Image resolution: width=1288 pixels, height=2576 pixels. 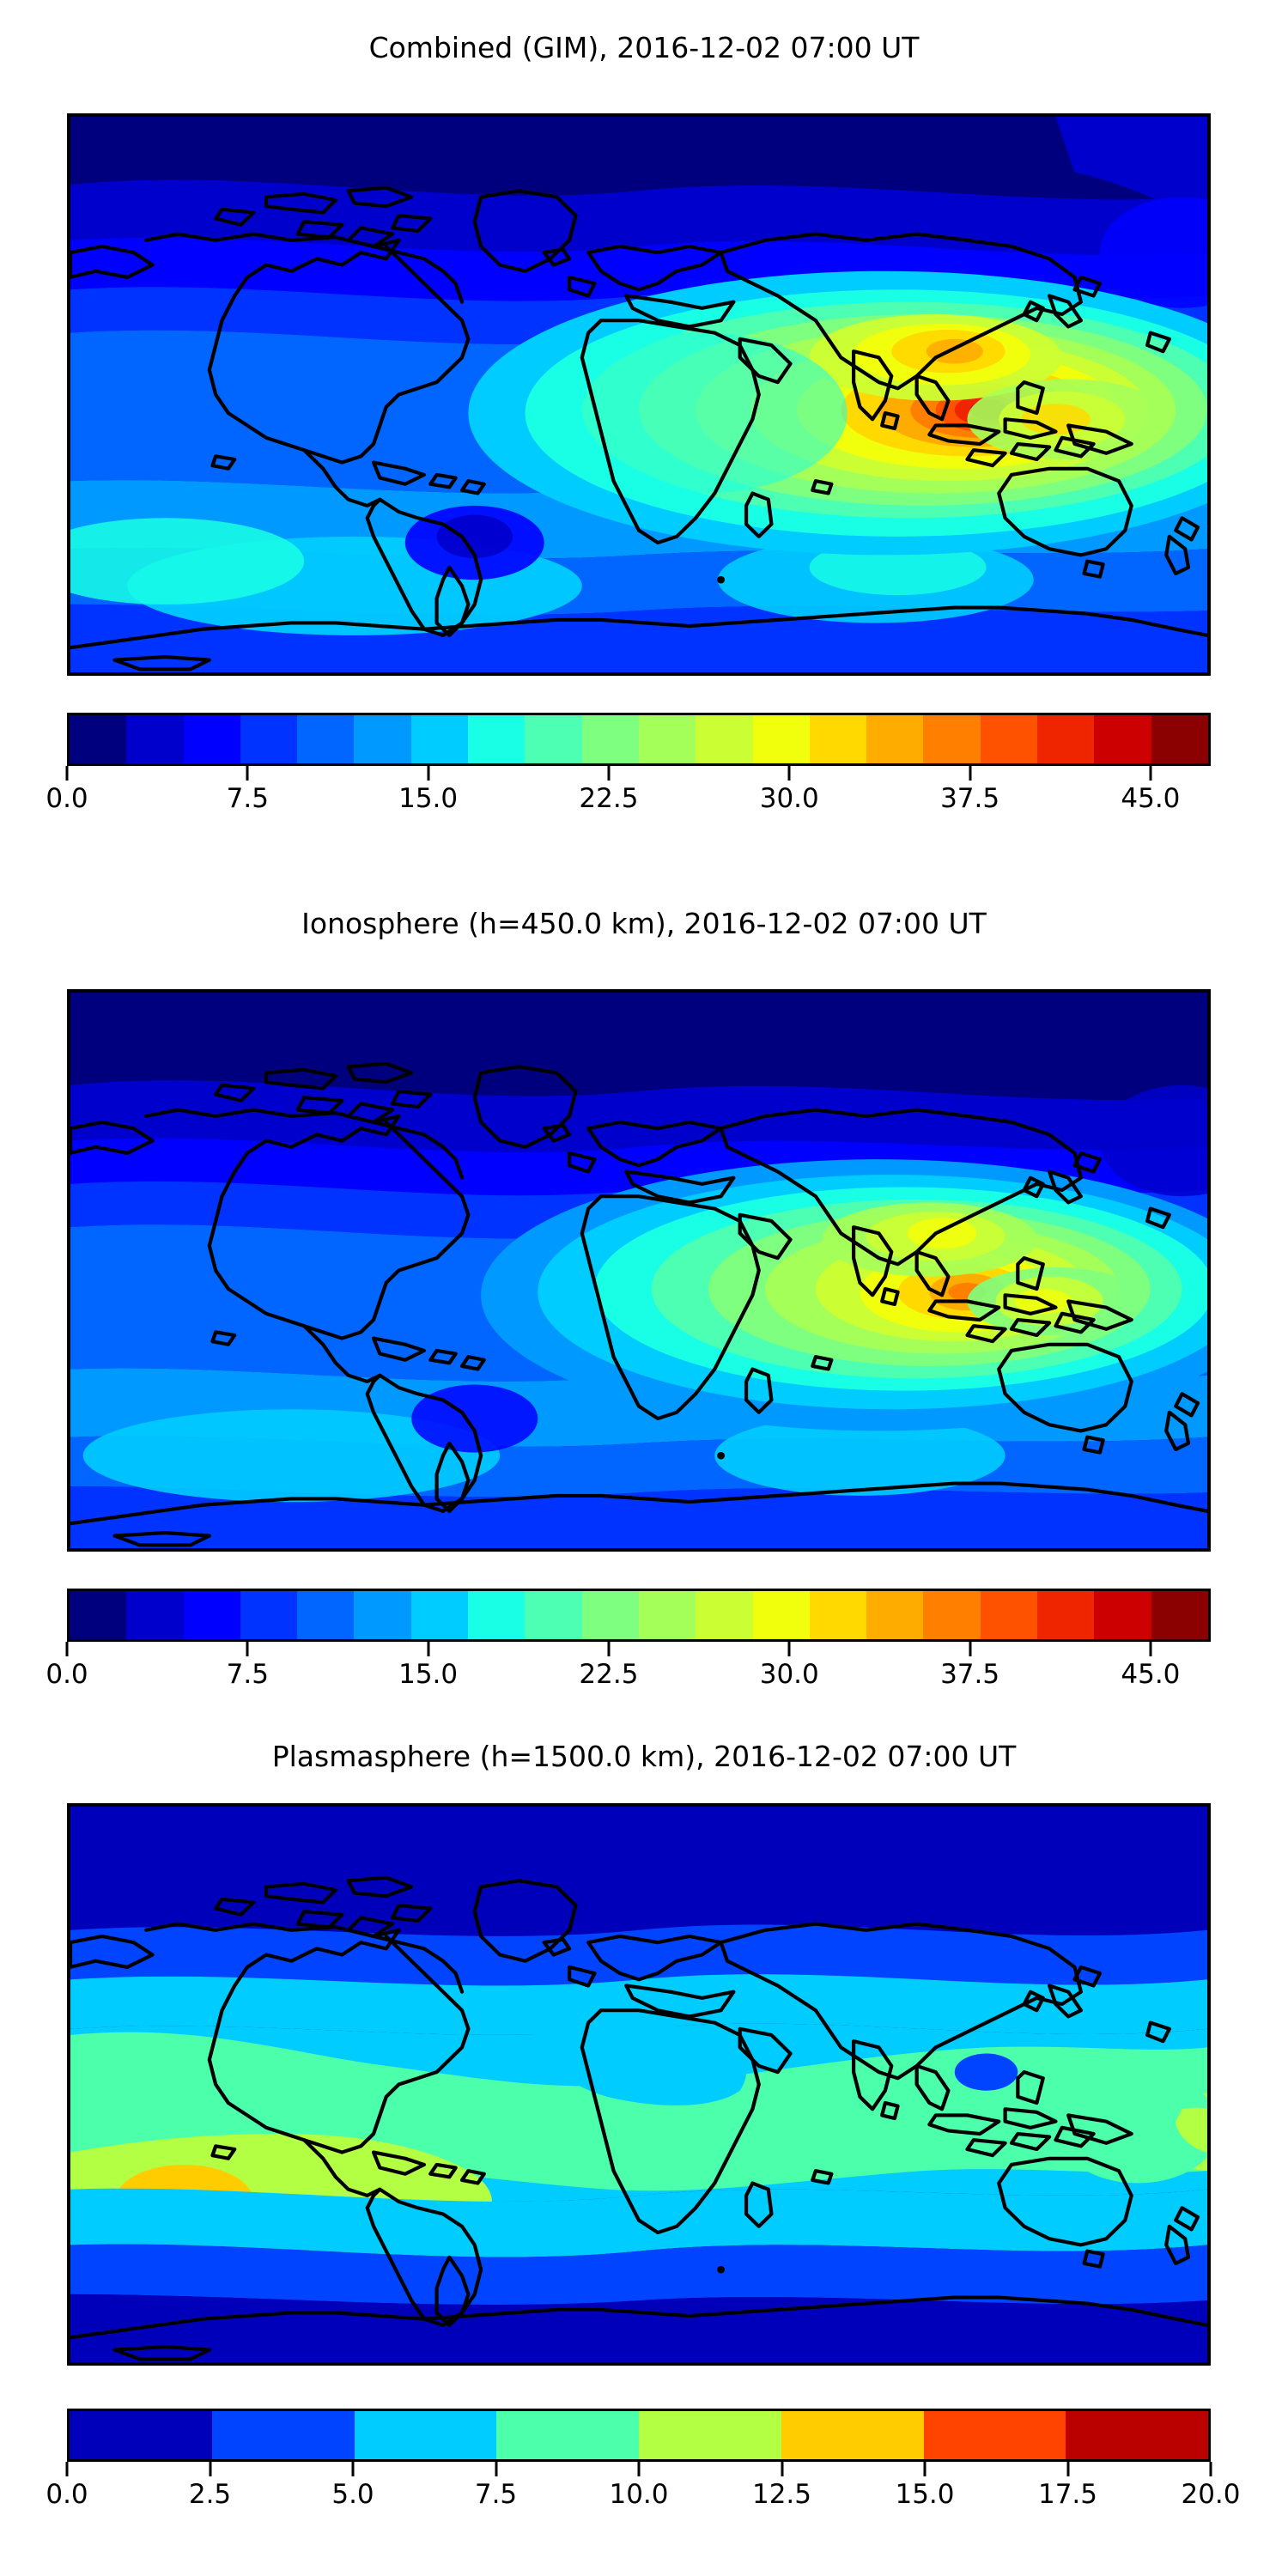 What do you see at coordinates (1067, 2494) in the screenshot?
I see `colorbar-tick-label: 17.5` at bounding box center [1067, 2494].